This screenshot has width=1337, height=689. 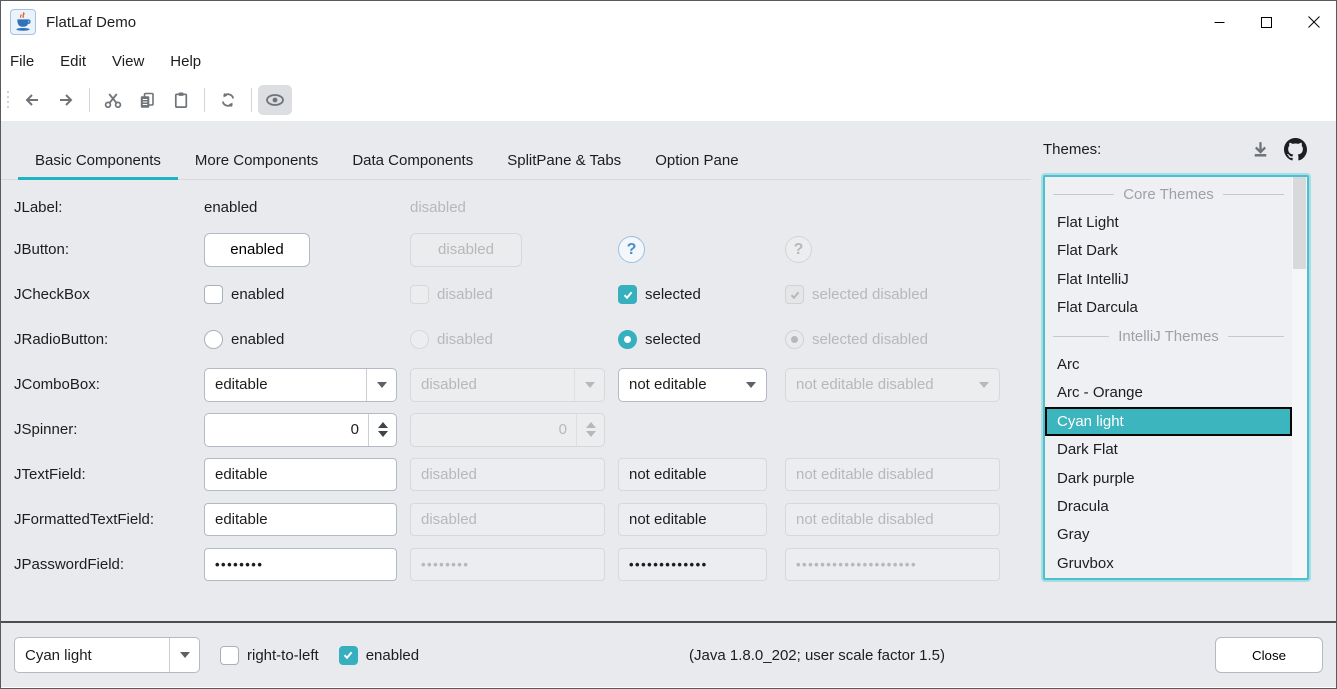 What do you see at coordinates (1260, 149) in the screenshot?
I see `download-icon` at bounding box center [1260, 149].